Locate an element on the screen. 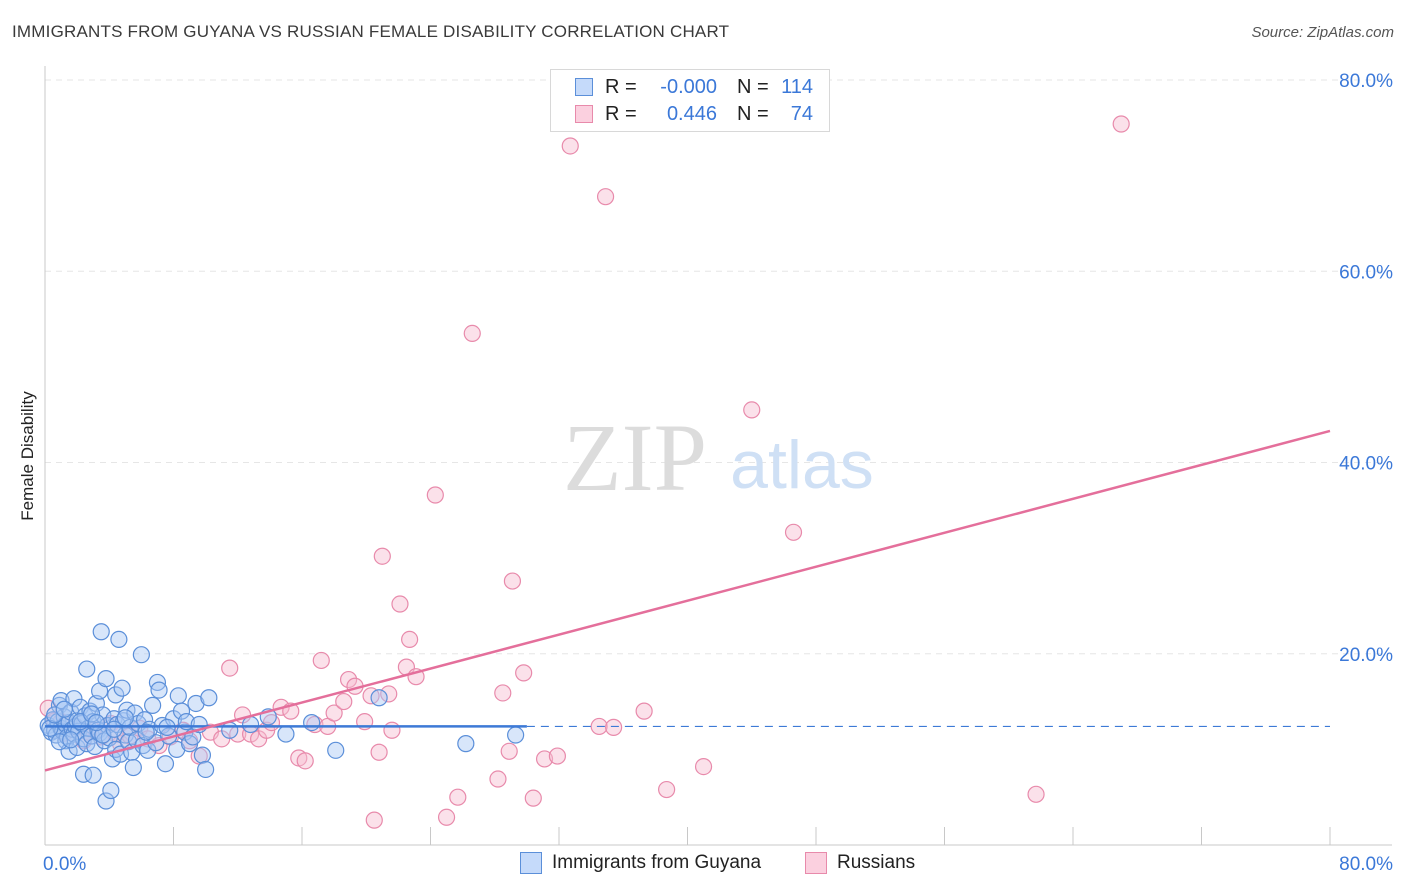  legend-item-russians: Russians is located at coordinates (860, 863).